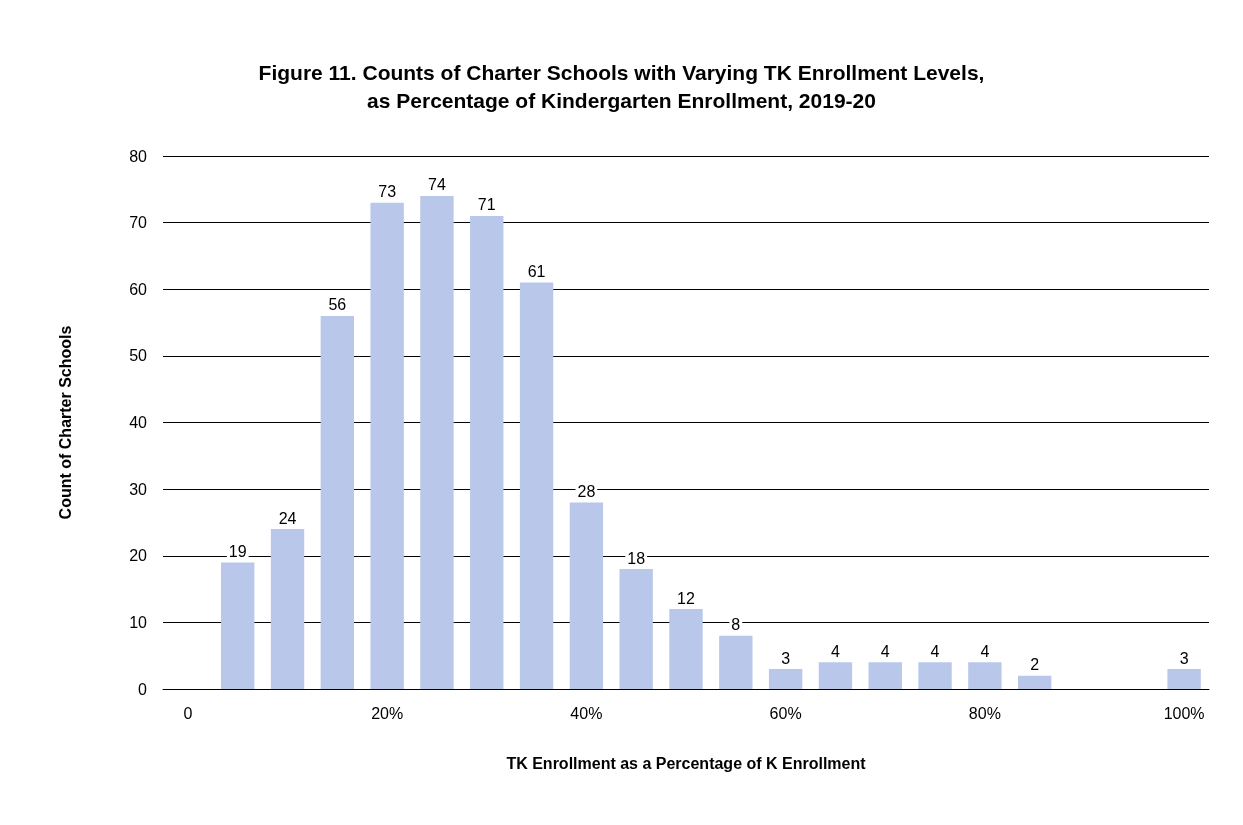 The width and height of the screenshot is (1243, 825). I want to click on x-tick-label: 80%, so click(984, 713).